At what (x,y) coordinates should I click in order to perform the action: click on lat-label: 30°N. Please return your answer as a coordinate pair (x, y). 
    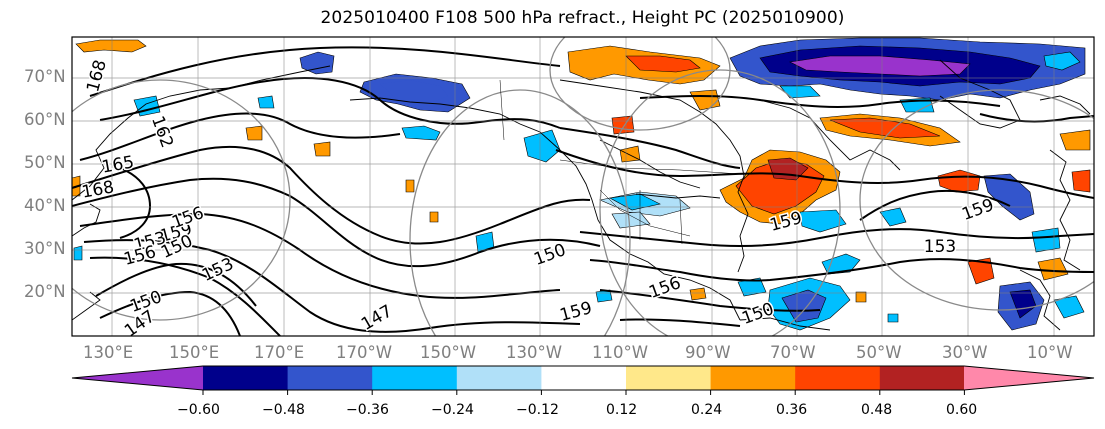
    Looking at the image, I should click on (45, 248).